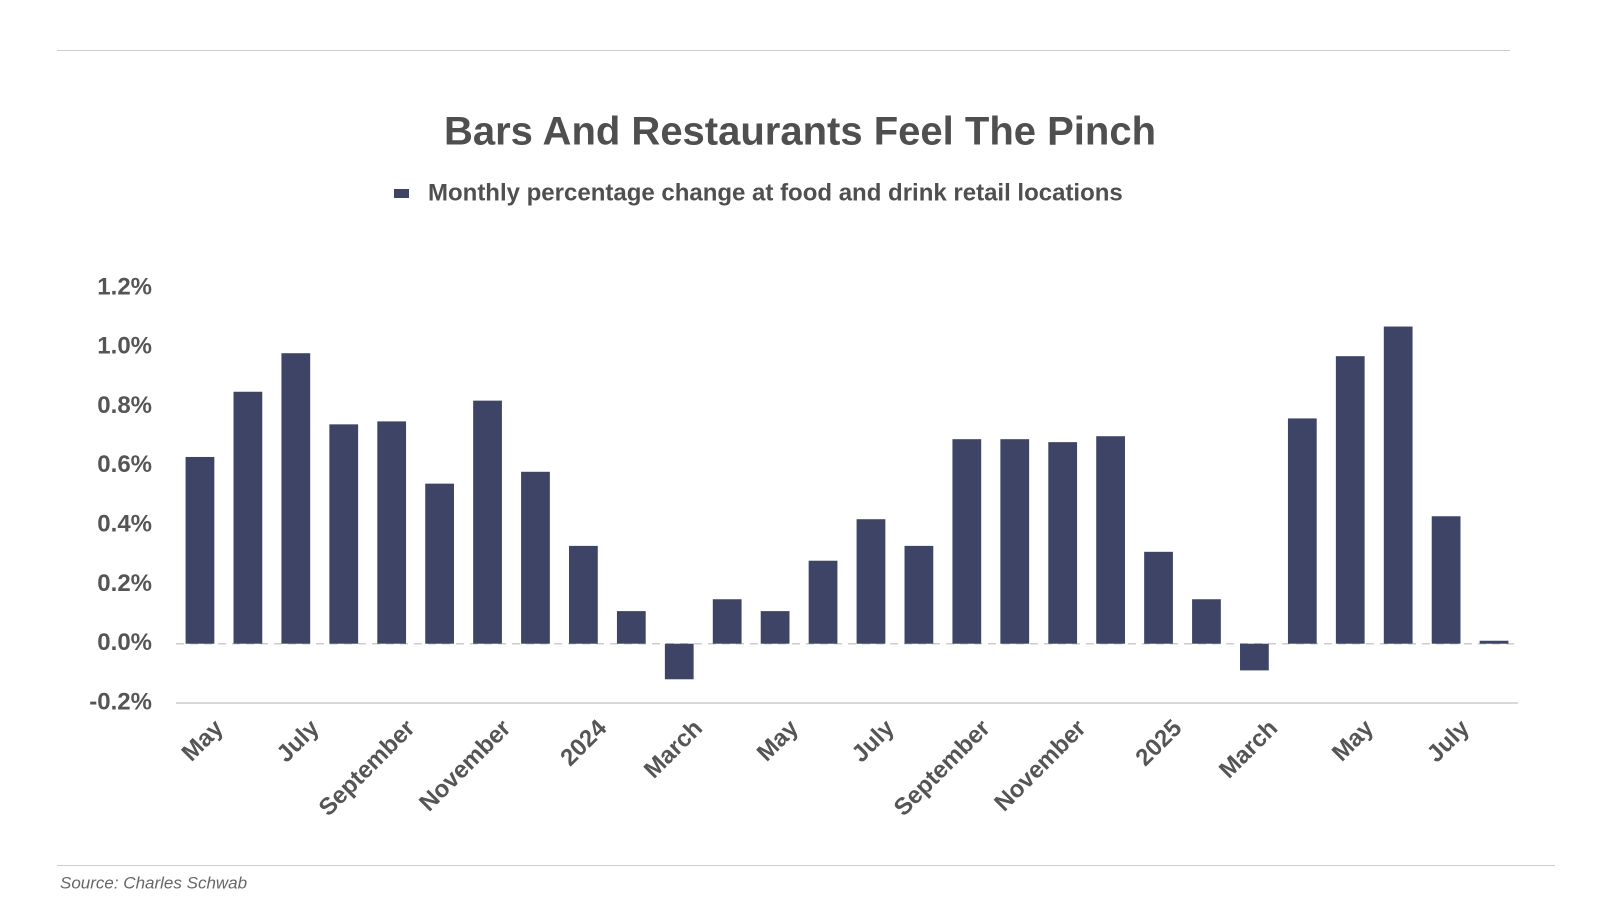 The image size is (1600, 900). I want to click on y-tick-label: -0.2%, so click(120, 701).